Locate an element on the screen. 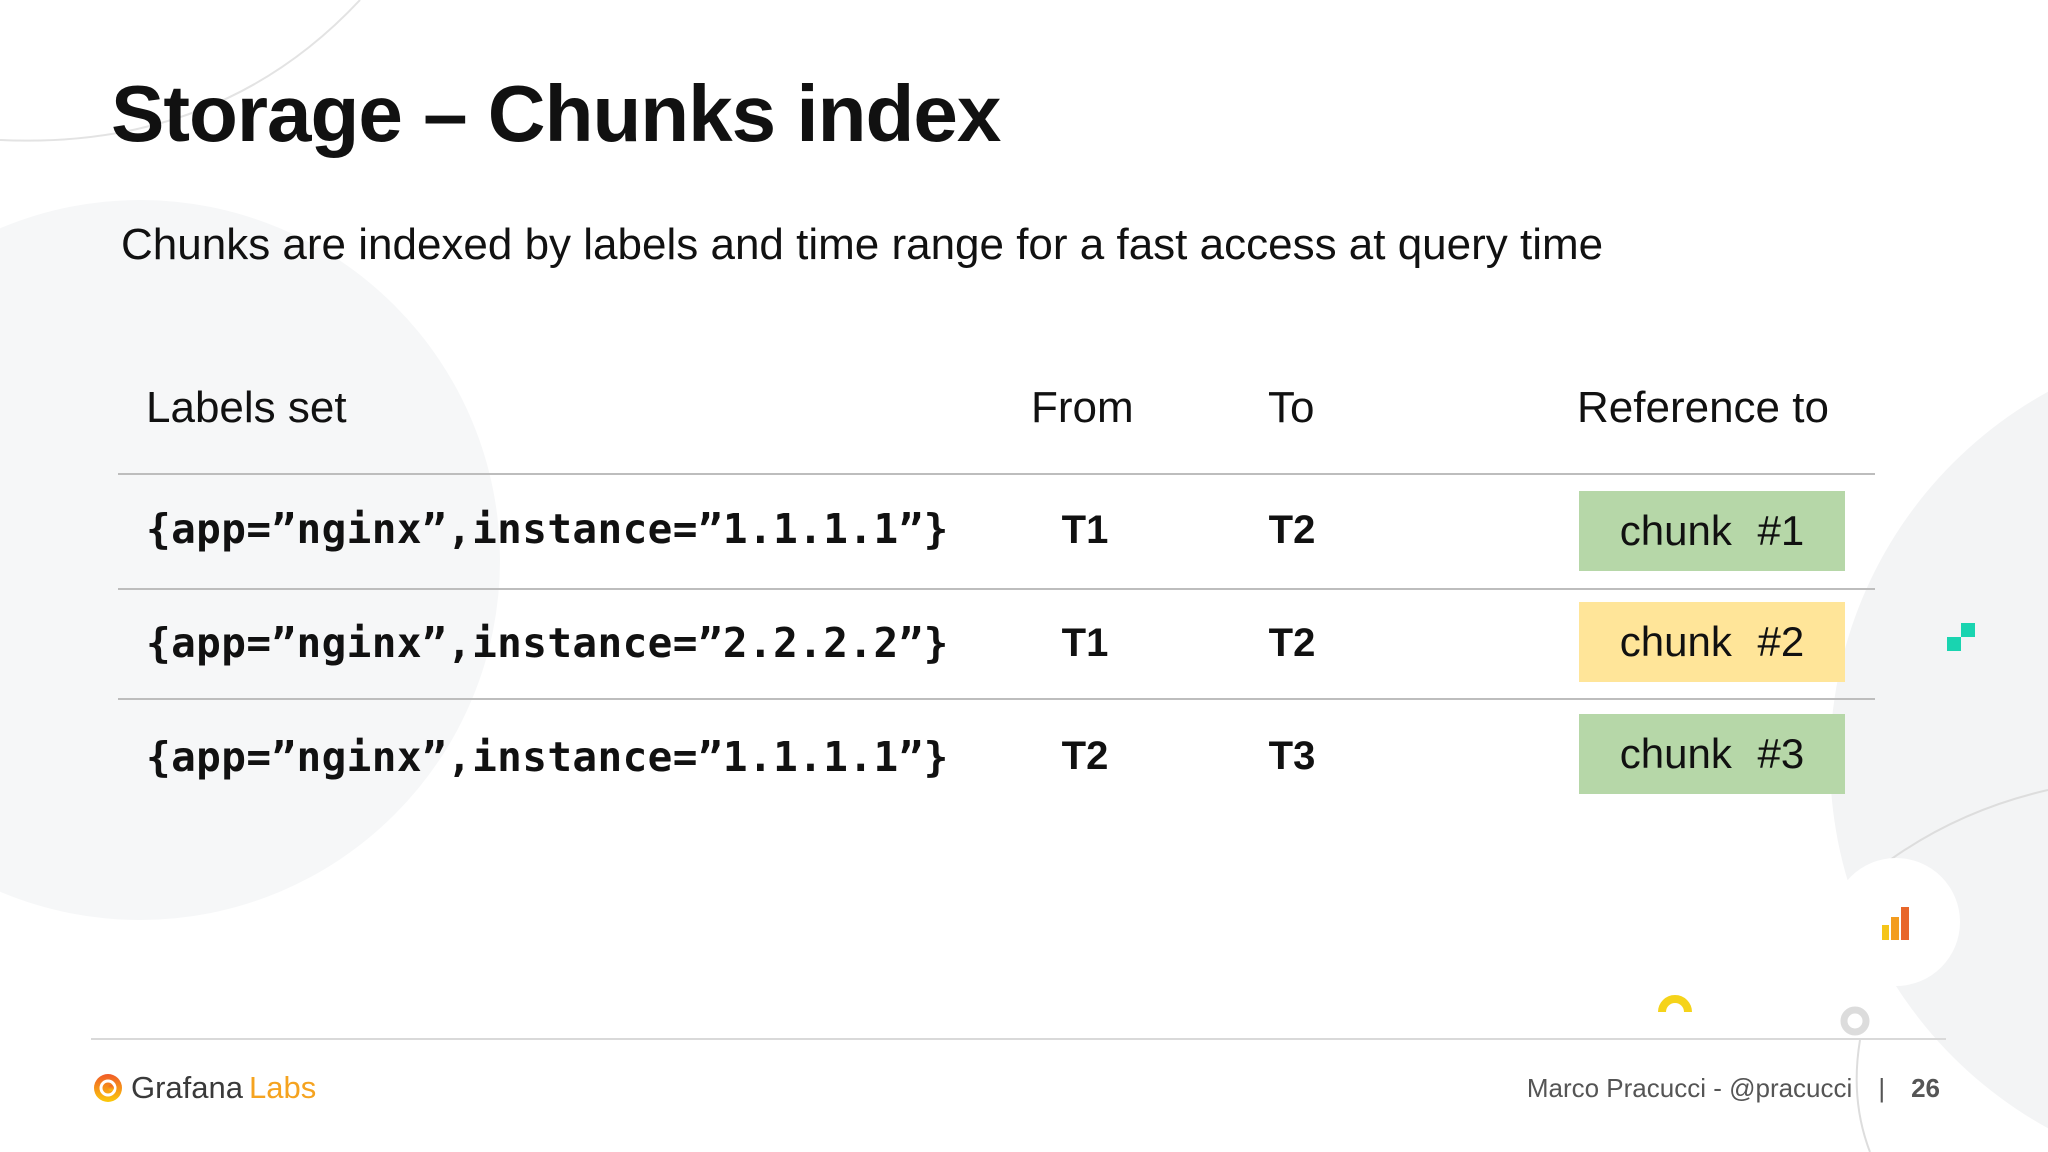 The image size is (2048, 1152). author: Marco Pracucci - @pracucci is located at coordinates (1689, 1088).